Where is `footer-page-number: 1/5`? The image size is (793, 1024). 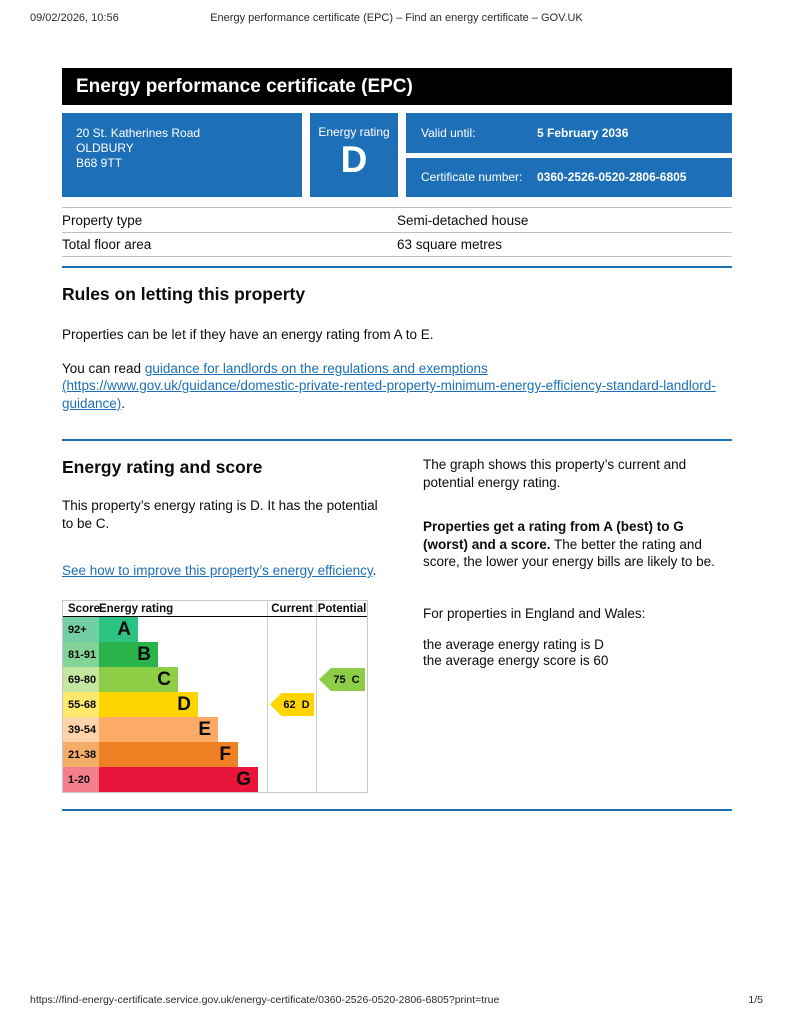 footer-page-number: 1/5 is located at coordinates (755, 1000).